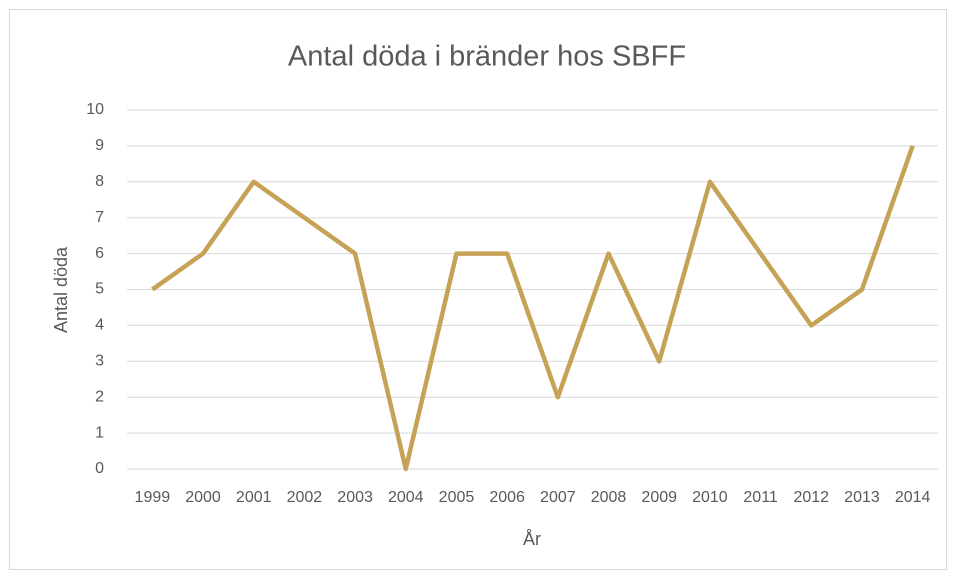  Describe the element at coordinates (406, 497) in the screenshot. I see `x-tick-label: 2004` at that location.